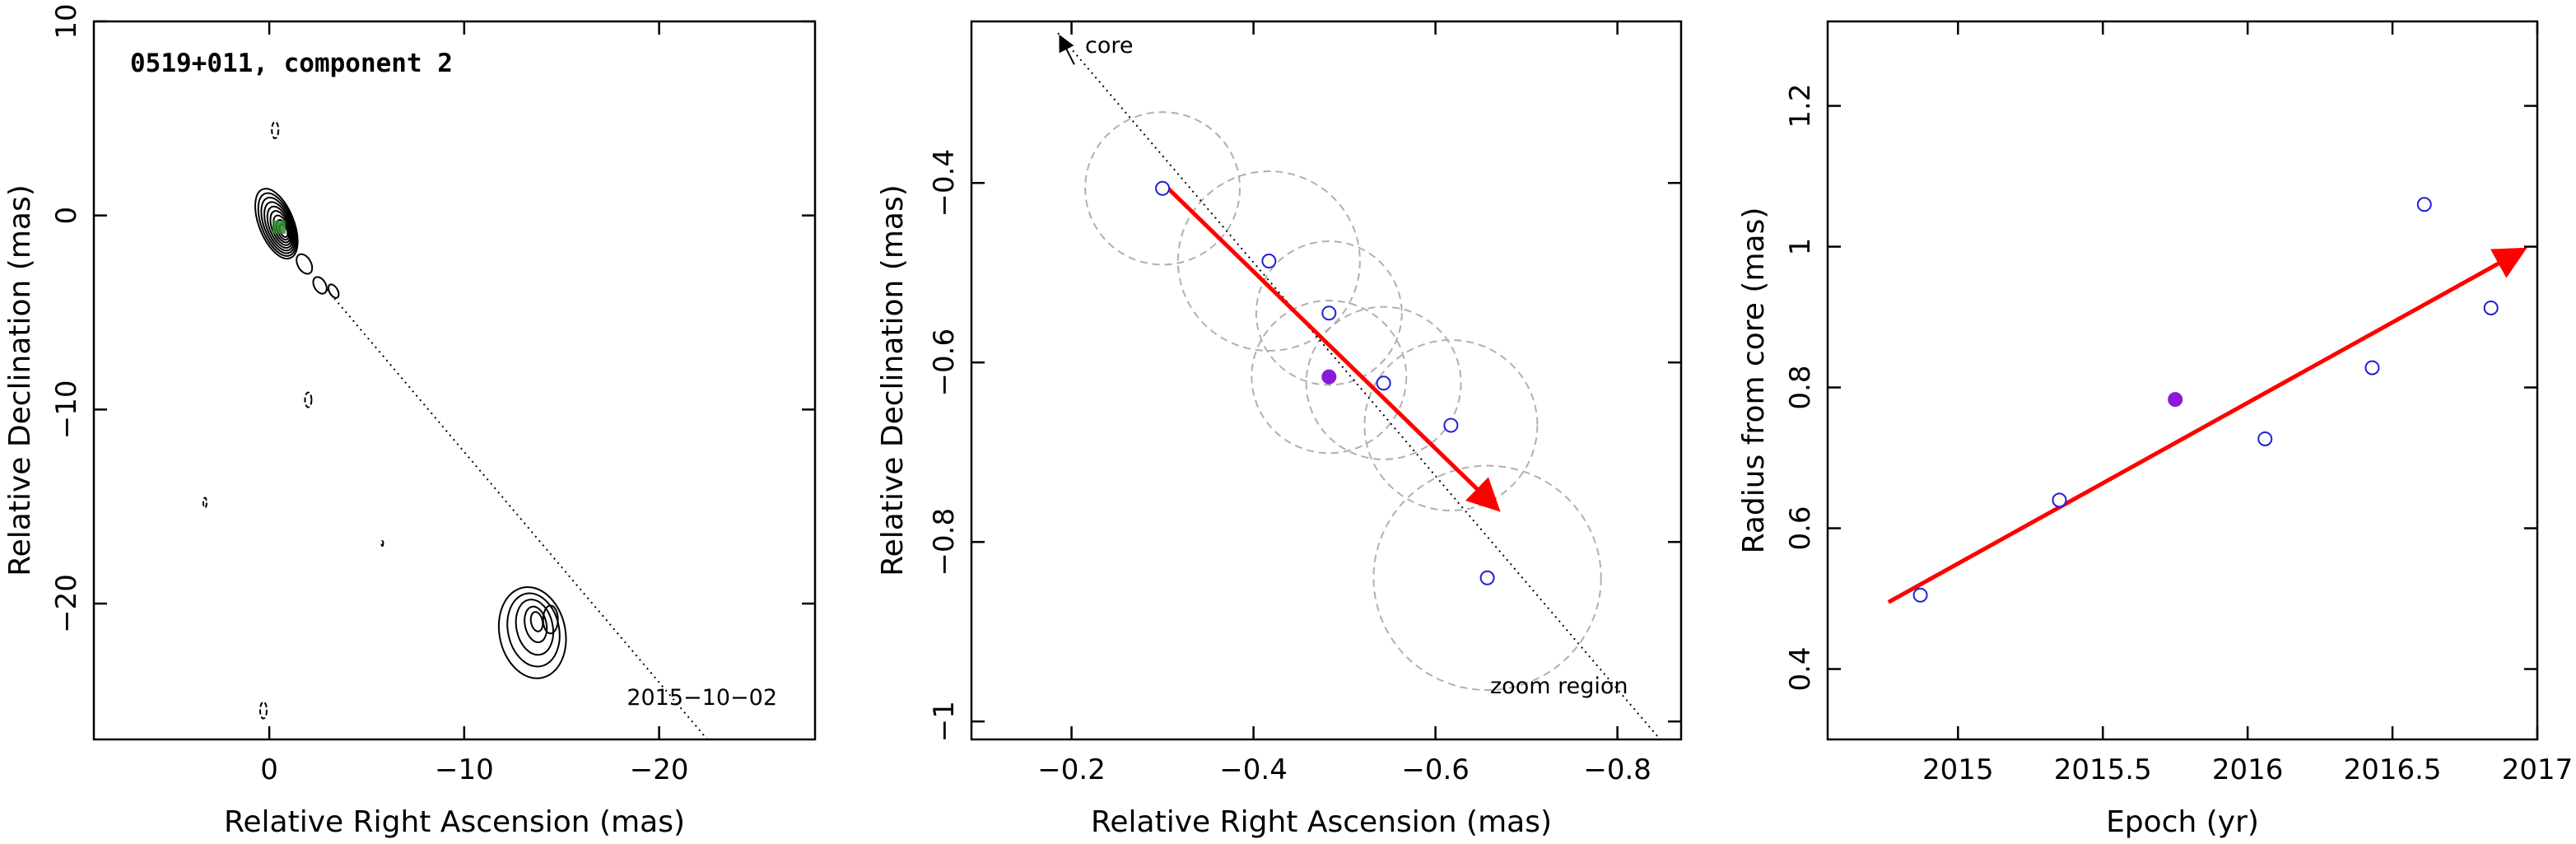 The height and width of the screenshot is (844, 2576). Describe the element at coordinates (1559, 686) in the screenshot. I see `panel2-zoom-annotation: zoom region` at that location.